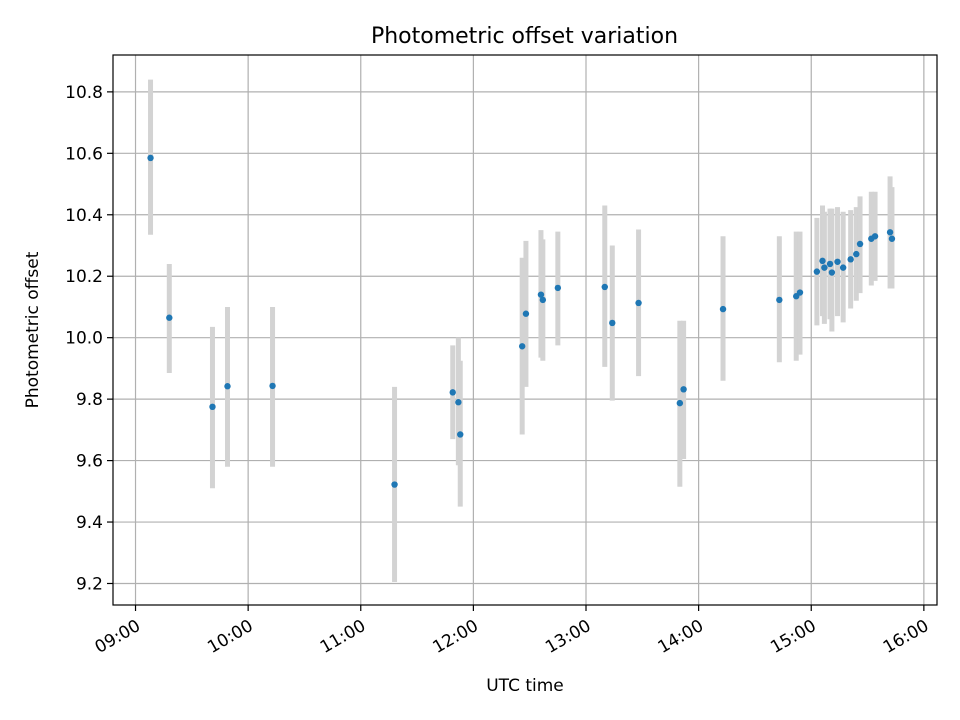 This screenshot has height=720, width=960. What do you see at coordinates (84, 93) in the screenshot?
I see `y-tick-label: 10.8` at bounding box center [84, 93].